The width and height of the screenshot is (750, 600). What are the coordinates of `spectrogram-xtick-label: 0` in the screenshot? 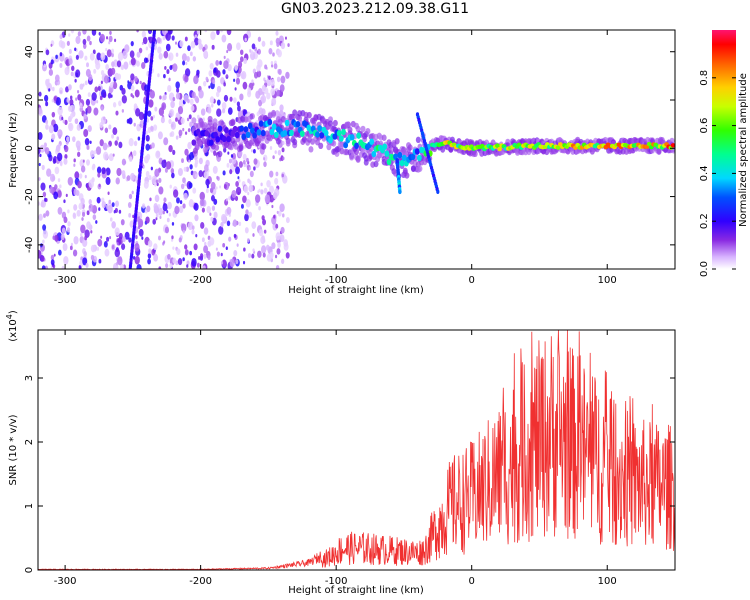 It's located at (472, 280).